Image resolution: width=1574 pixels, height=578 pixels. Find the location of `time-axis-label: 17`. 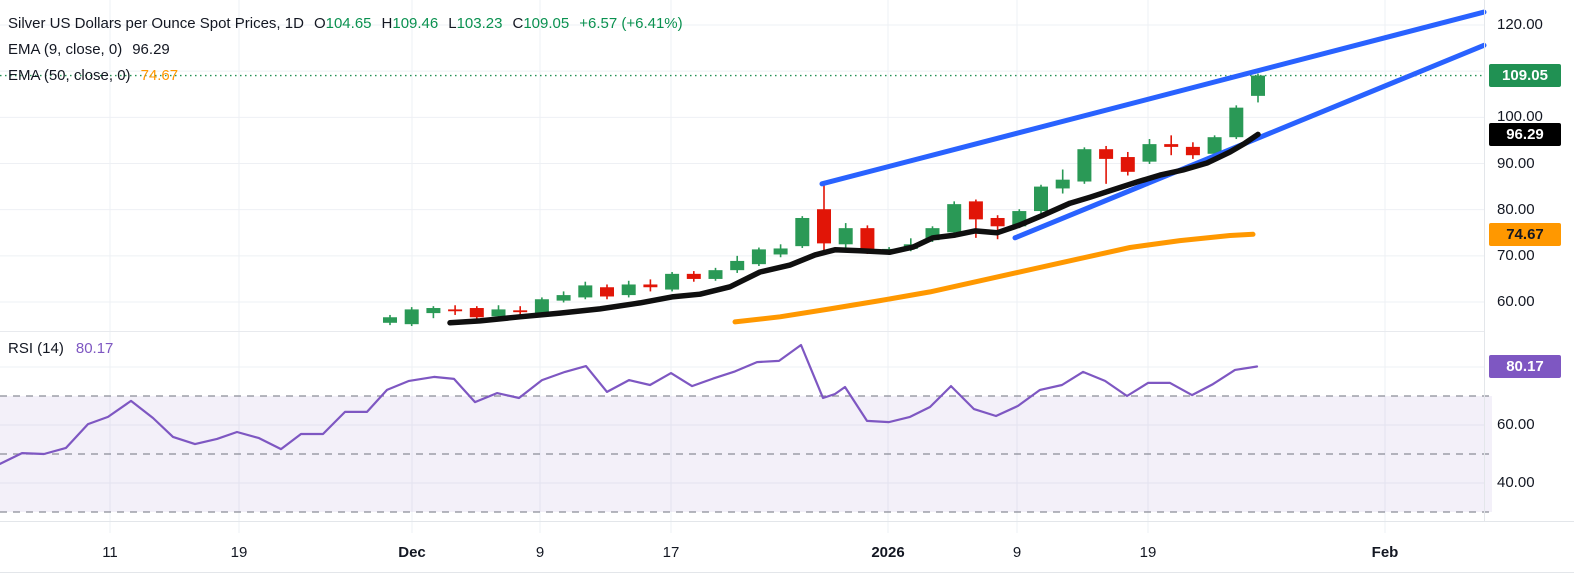

time-axis-label: 17 is located at coordinates (671, 552).